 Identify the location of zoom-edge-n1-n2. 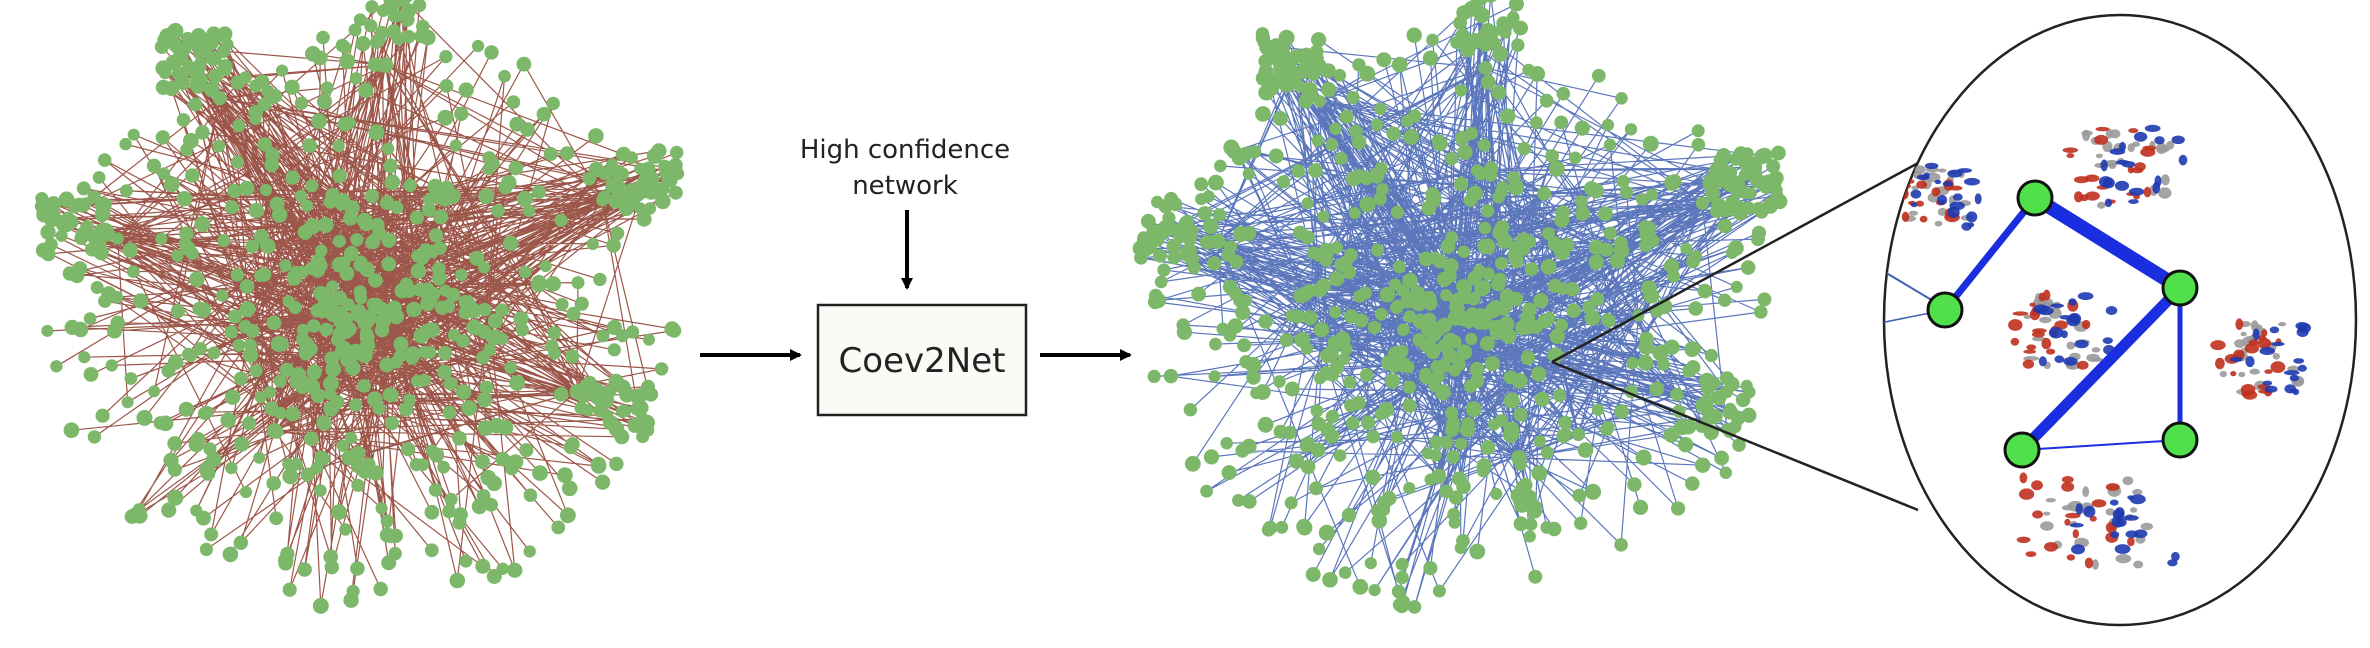
(1990, 254).